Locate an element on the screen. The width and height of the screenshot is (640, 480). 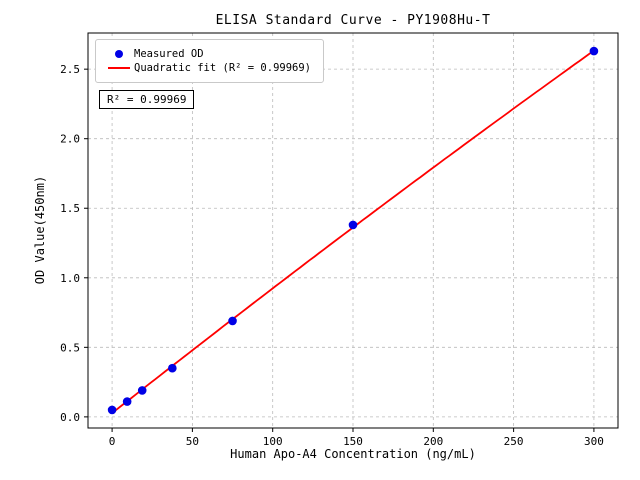
legend: Measured OD Quadratic fit (R² = 0.99969) is located at coordinates (210, 61).